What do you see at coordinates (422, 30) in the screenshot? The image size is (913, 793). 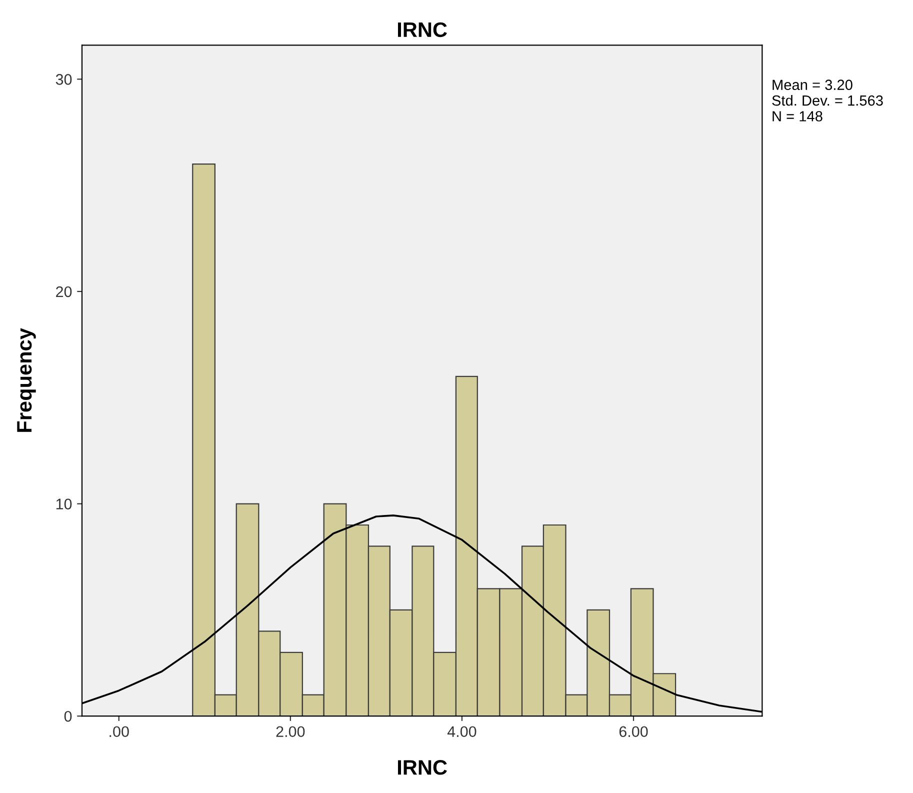 I see `chart-title: IRNC` at bounding box center [422, 30].